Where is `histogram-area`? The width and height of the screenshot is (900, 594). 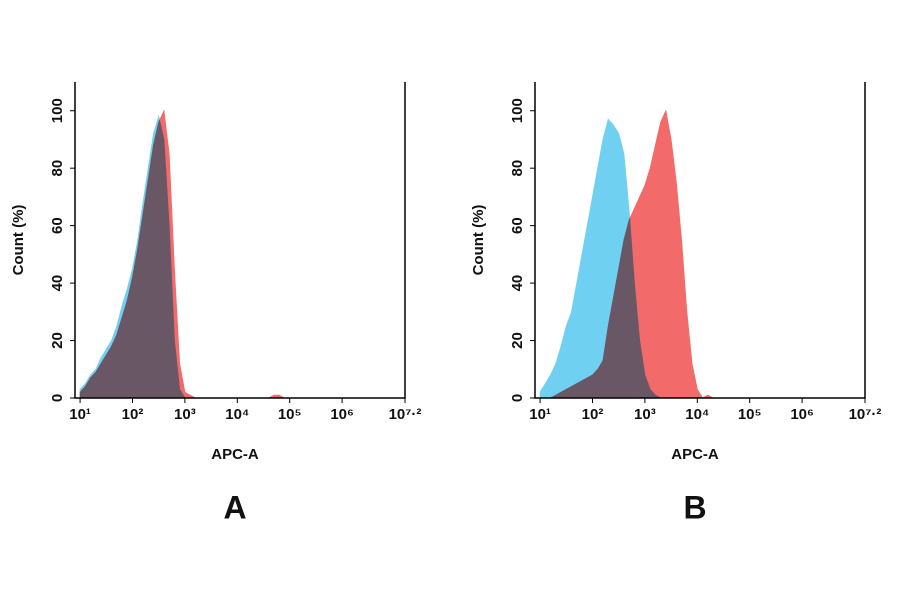 histogram-area is located at coordinates (184, 256).